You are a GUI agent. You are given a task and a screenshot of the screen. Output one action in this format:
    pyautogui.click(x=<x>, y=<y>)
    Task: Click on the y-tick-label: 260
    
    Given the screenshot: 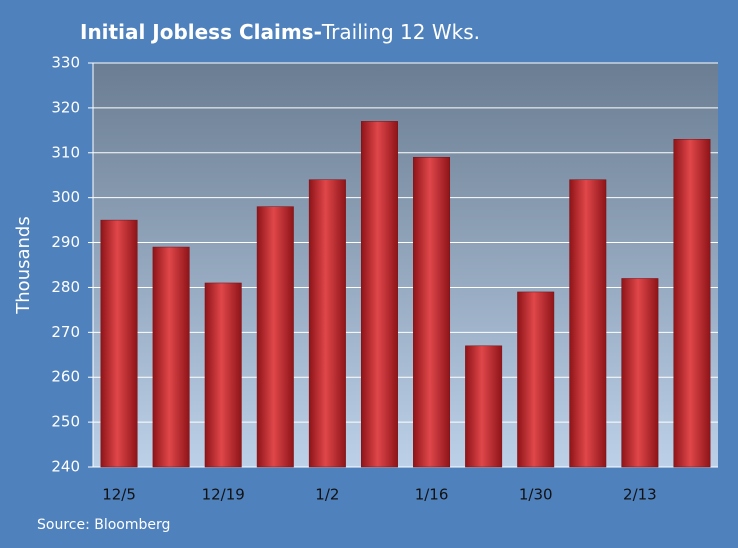 What is the action you would take?
    pyautogui.click(x=65, y=377)
    